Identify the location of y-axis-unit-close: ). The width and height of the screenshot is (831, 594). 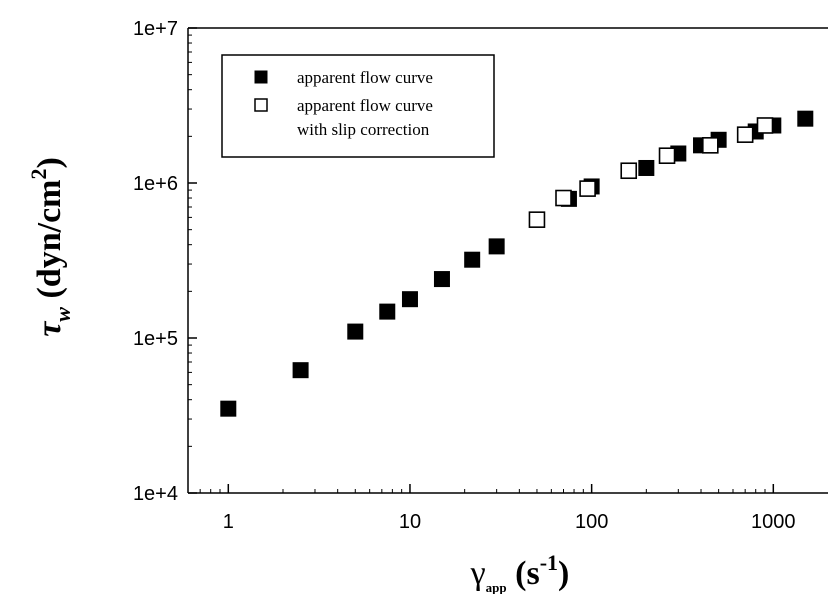
(49, 162).